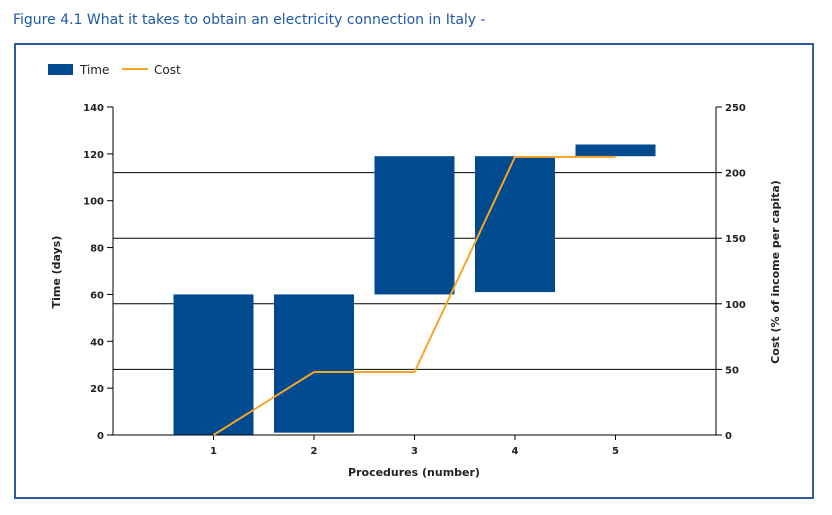  Describe the element at coordinates (775, 272) in the screenshot. I see `y-axis-right-title: Cost (% of income per capita)` at that location.